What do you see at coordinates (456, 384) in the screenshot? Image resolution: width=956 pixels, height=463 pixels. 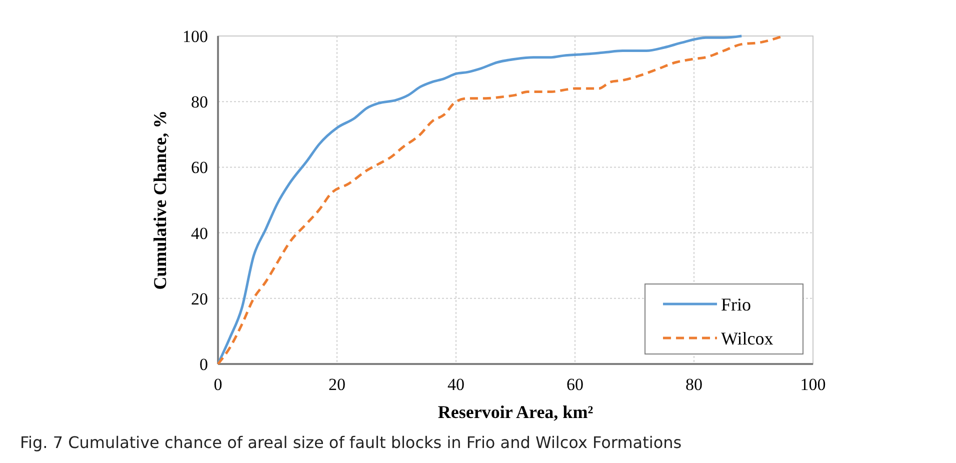 I see `x-tick-label: 40` at bounding box center [456, 384].